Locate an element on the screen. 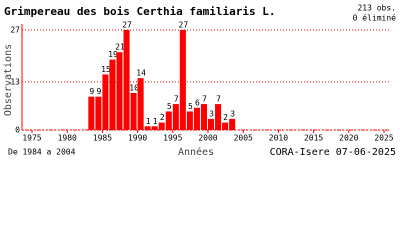 This screenshot has width=400, height=240. x-tick-label: 1995 is located at coordinates (172, 138).